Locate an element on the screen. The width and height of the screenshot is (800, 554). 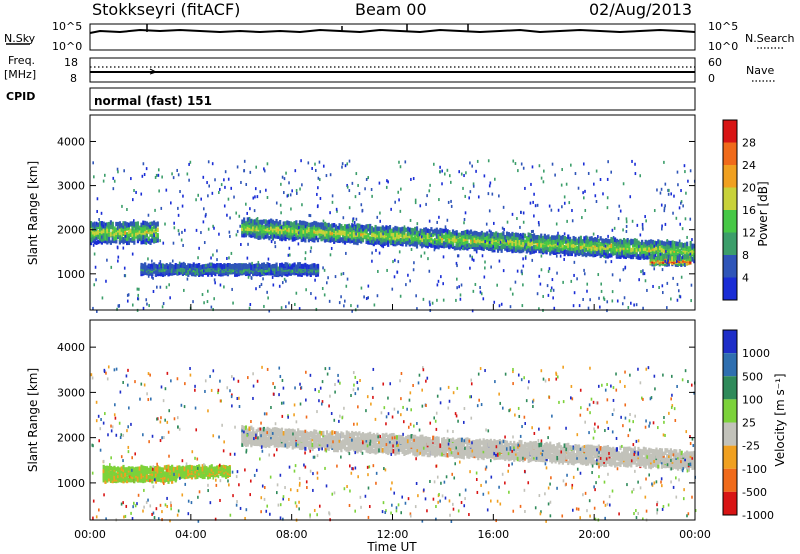
noise-left-tick-bottom: 10^0 is located at coordinates (67, 46).